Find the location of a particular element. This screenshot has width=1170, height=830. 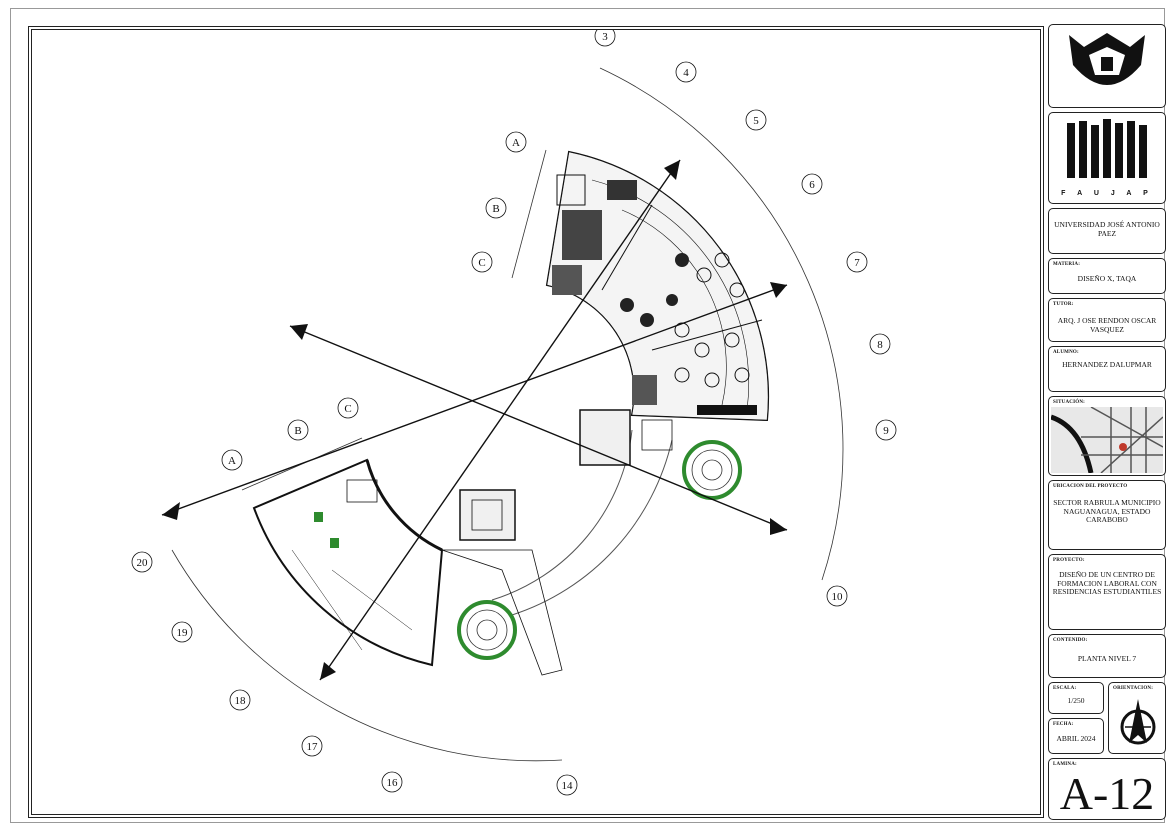

materia-value: DISEÑO X, TAQA is located at coordinates (1107, 278).